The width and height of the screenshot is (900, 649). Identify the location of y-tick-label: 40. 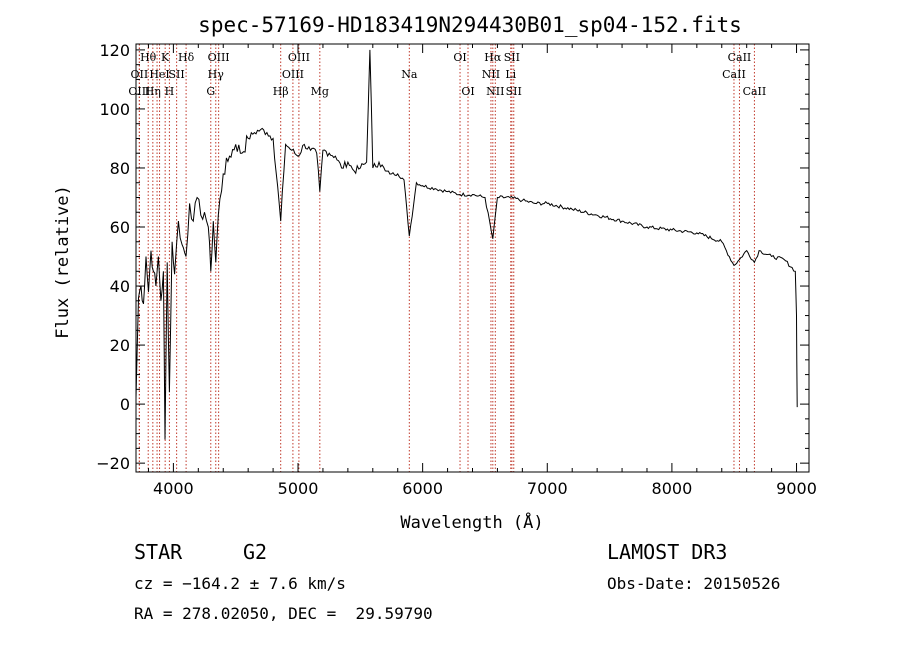
(120, 286).